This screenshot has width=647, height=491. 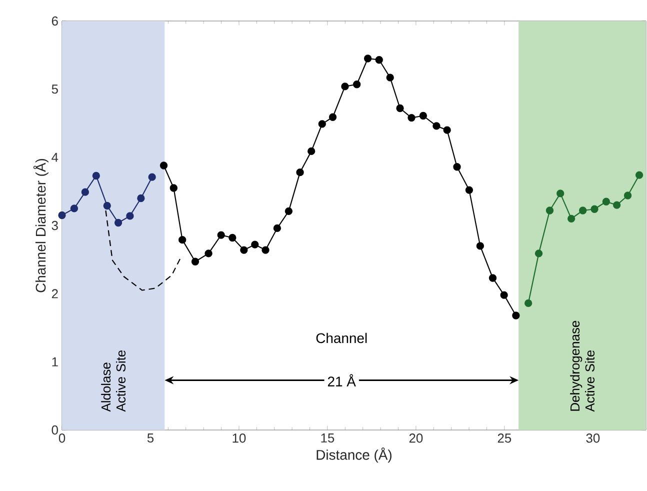 I want to click on annotation: 21 Å, so click(x=342, y=380).